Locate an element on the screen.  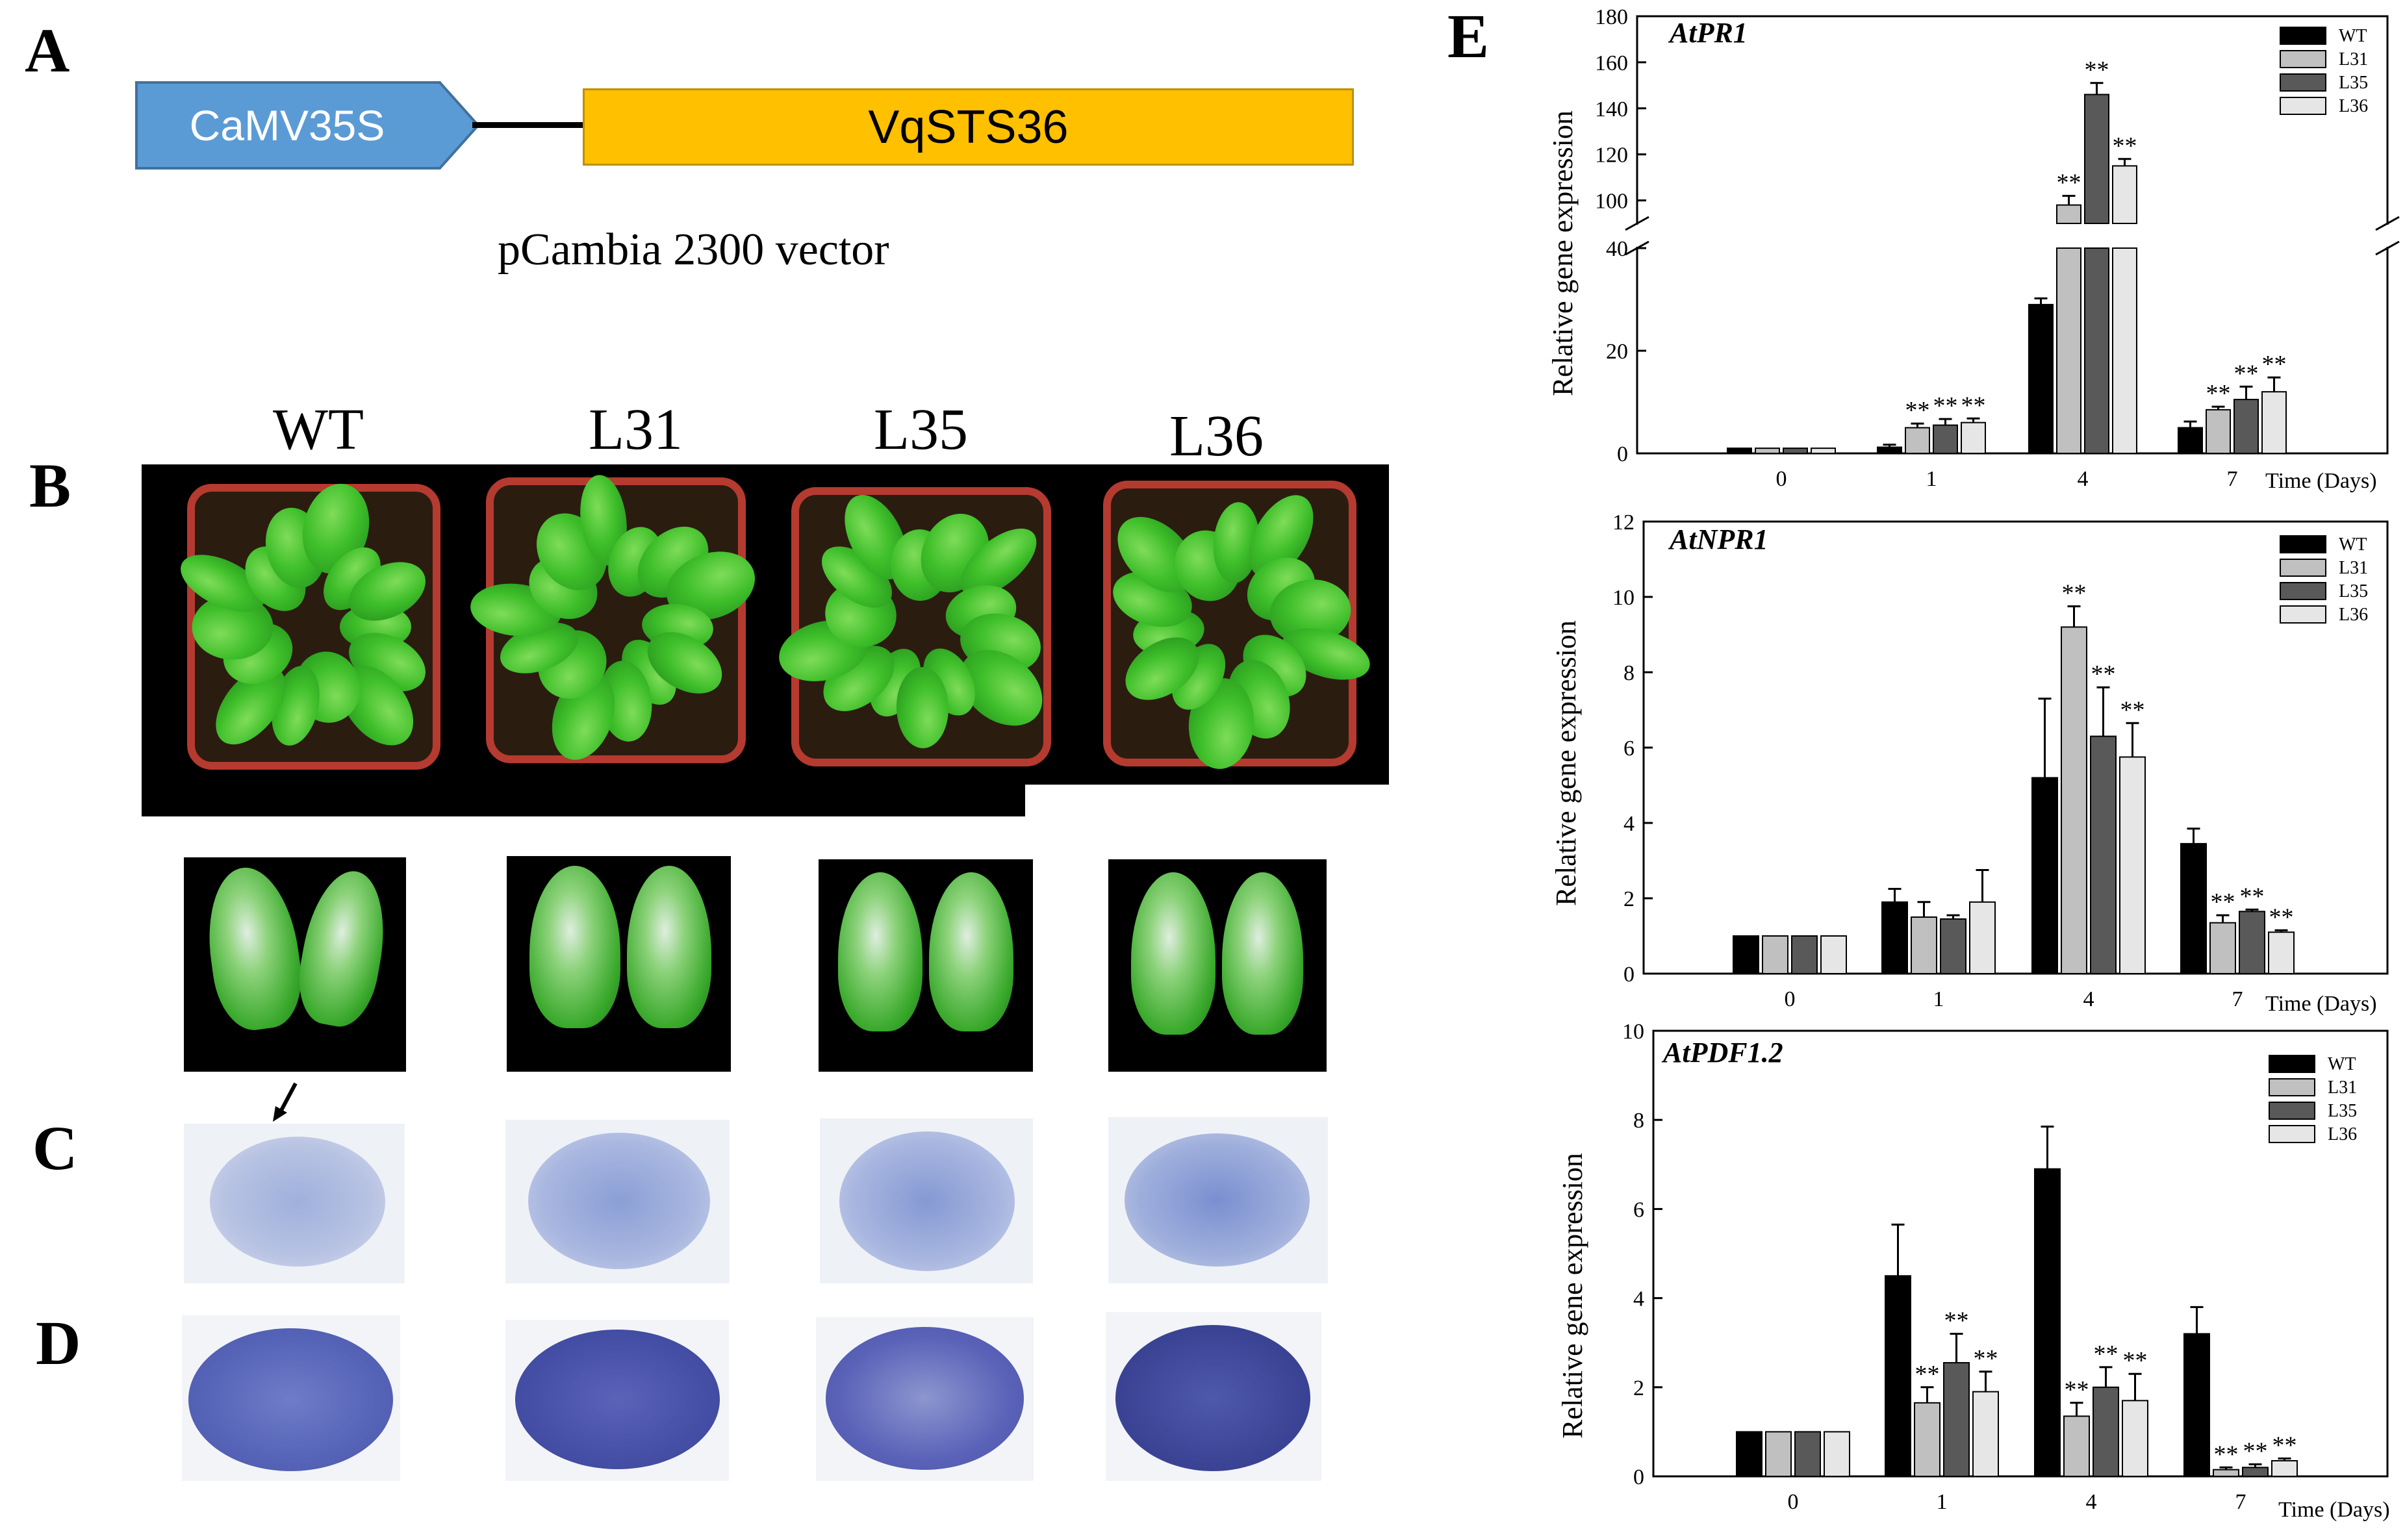
gene-label: VqSTS36 is located at coordinates (968, 127).